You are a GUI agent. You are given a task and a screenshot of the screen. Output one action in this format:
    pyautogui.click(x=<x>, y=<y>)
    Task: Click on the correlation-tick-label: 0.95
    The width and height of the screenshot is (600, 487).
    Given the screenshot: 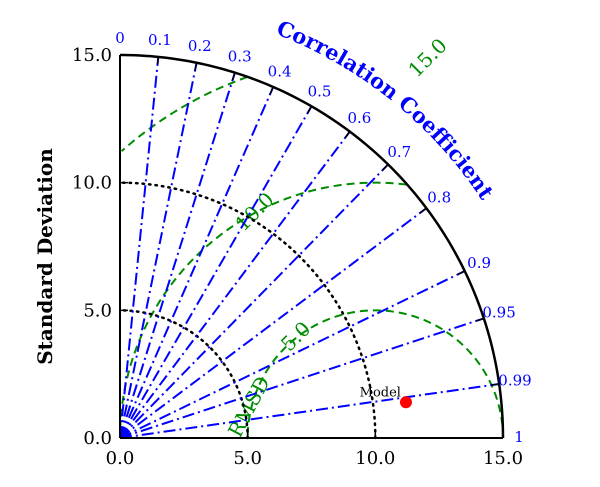 What is the action you would take?
    pyautogui.click(x=498, y=312)
    